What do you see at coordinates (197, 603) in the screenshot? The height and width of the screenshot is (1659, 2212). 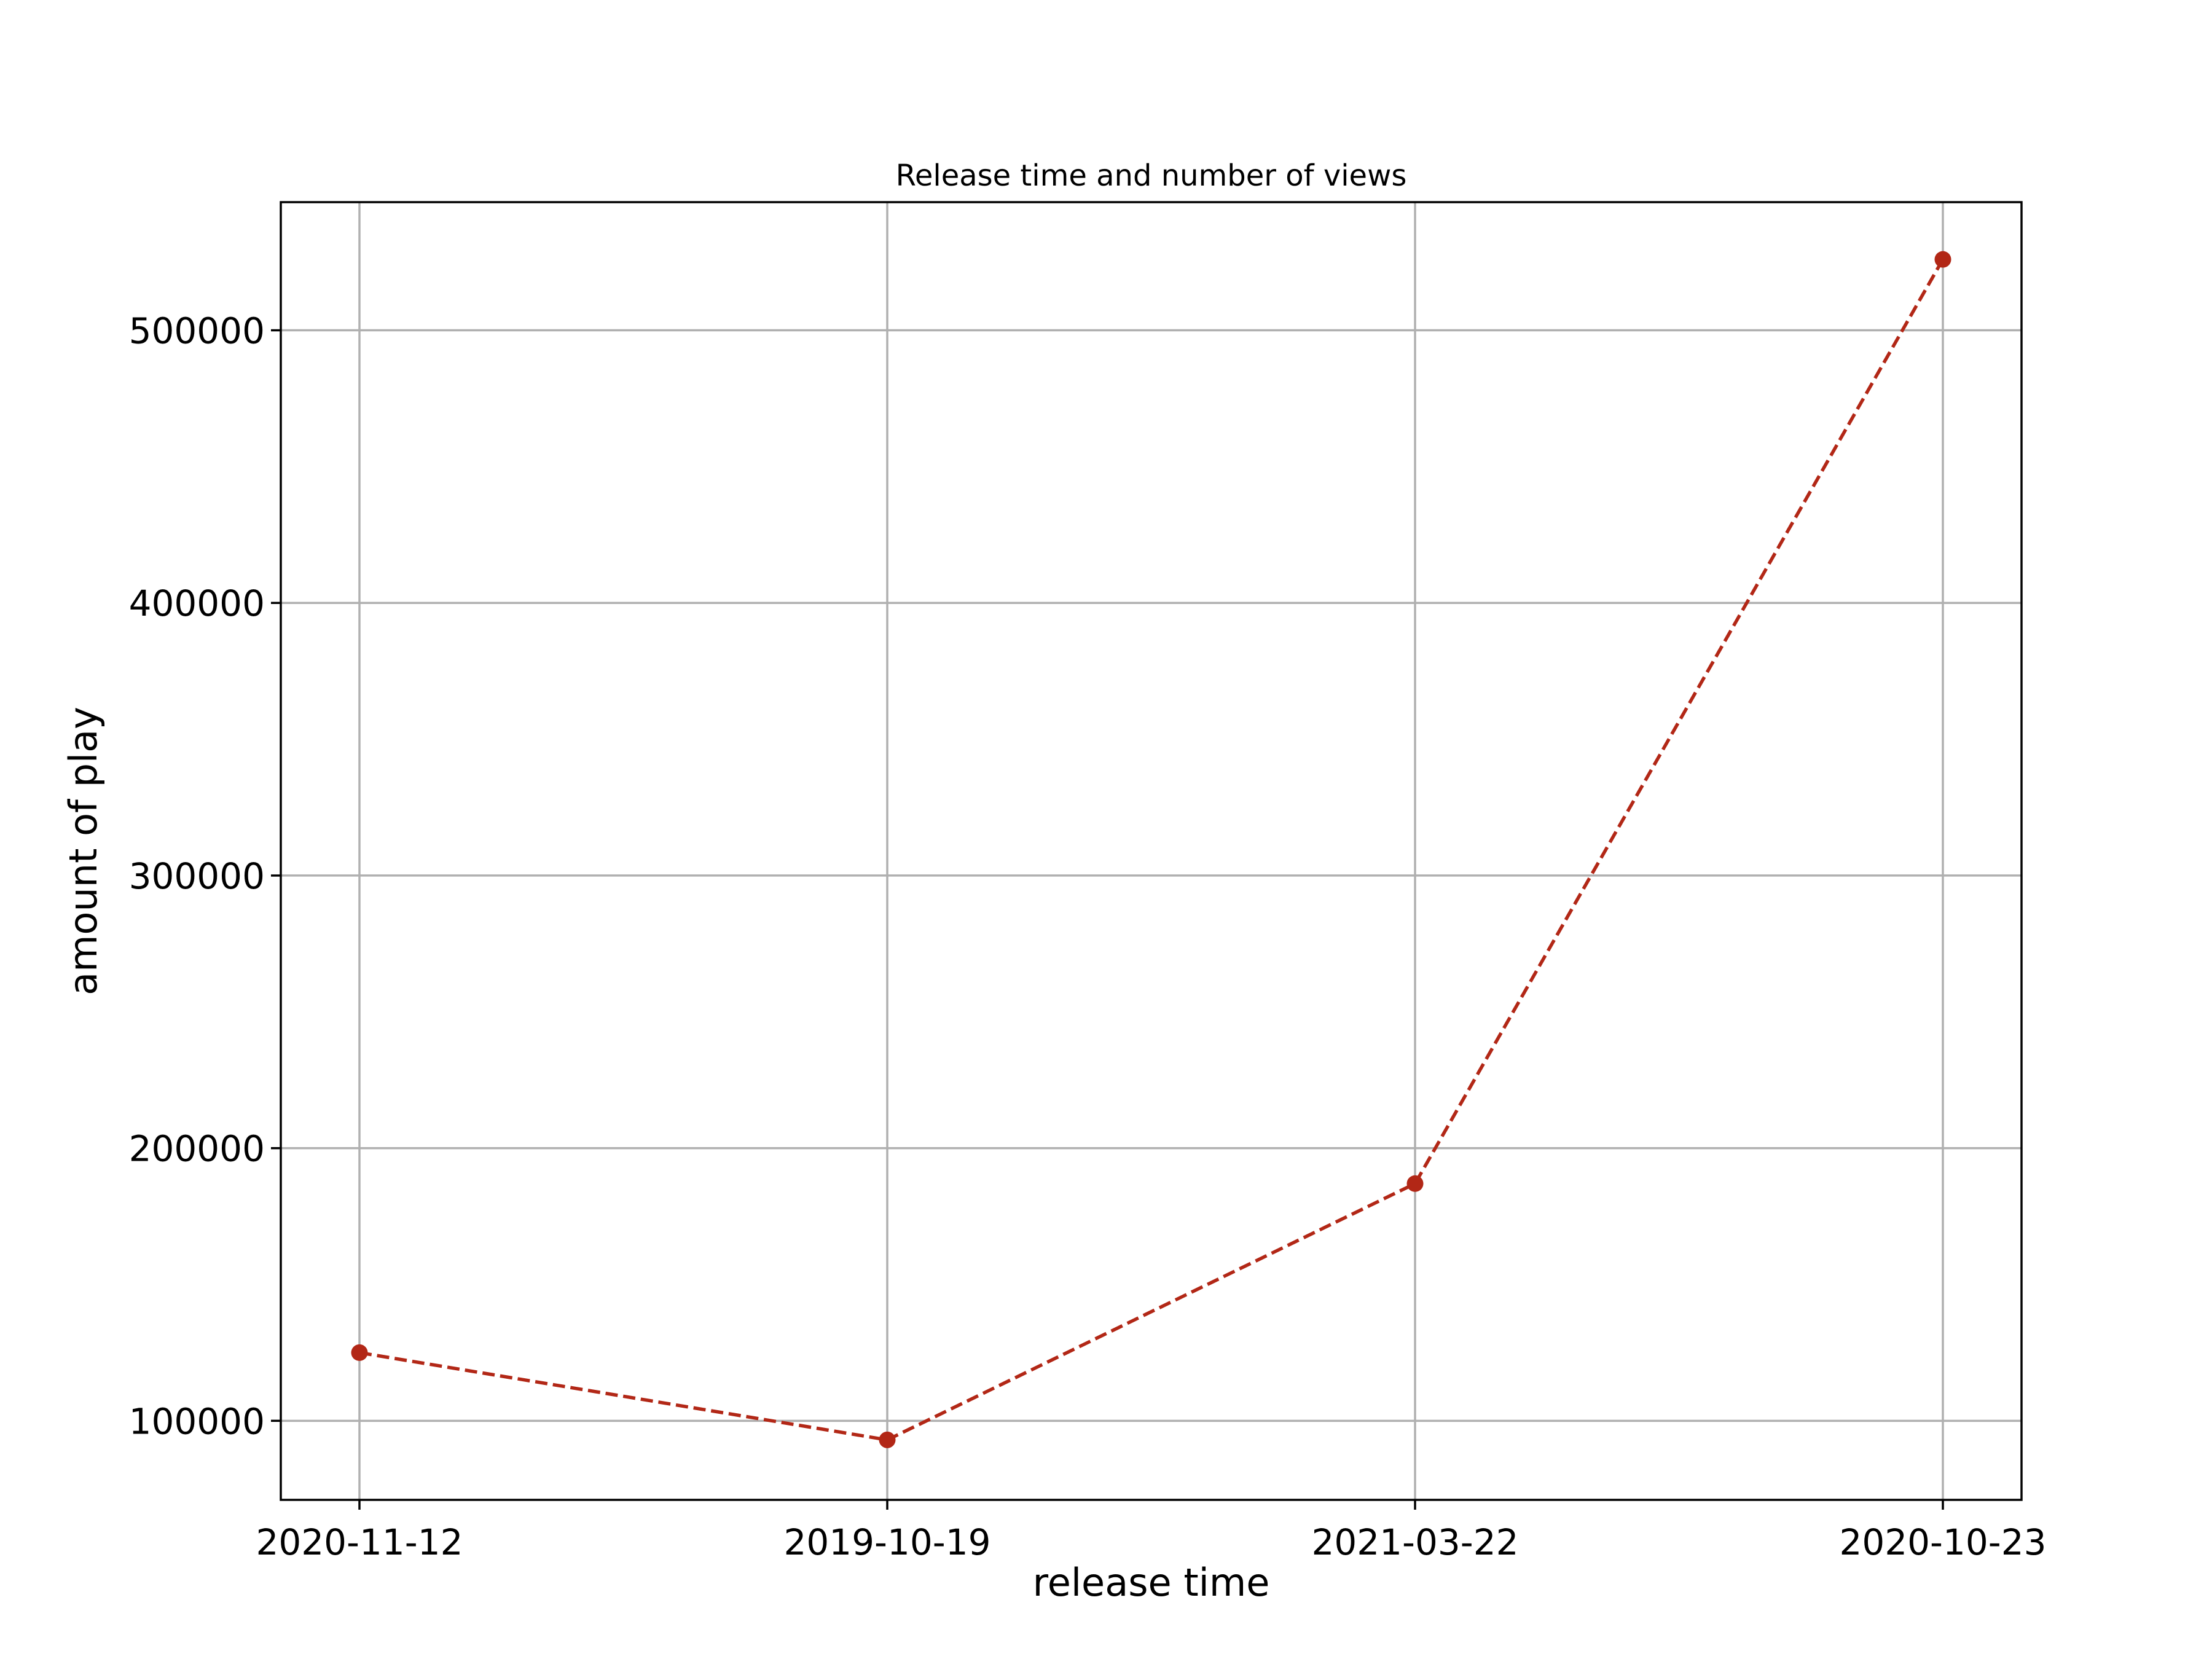 I see `y-tick-label: 400000` at bounding box center [197, 603].